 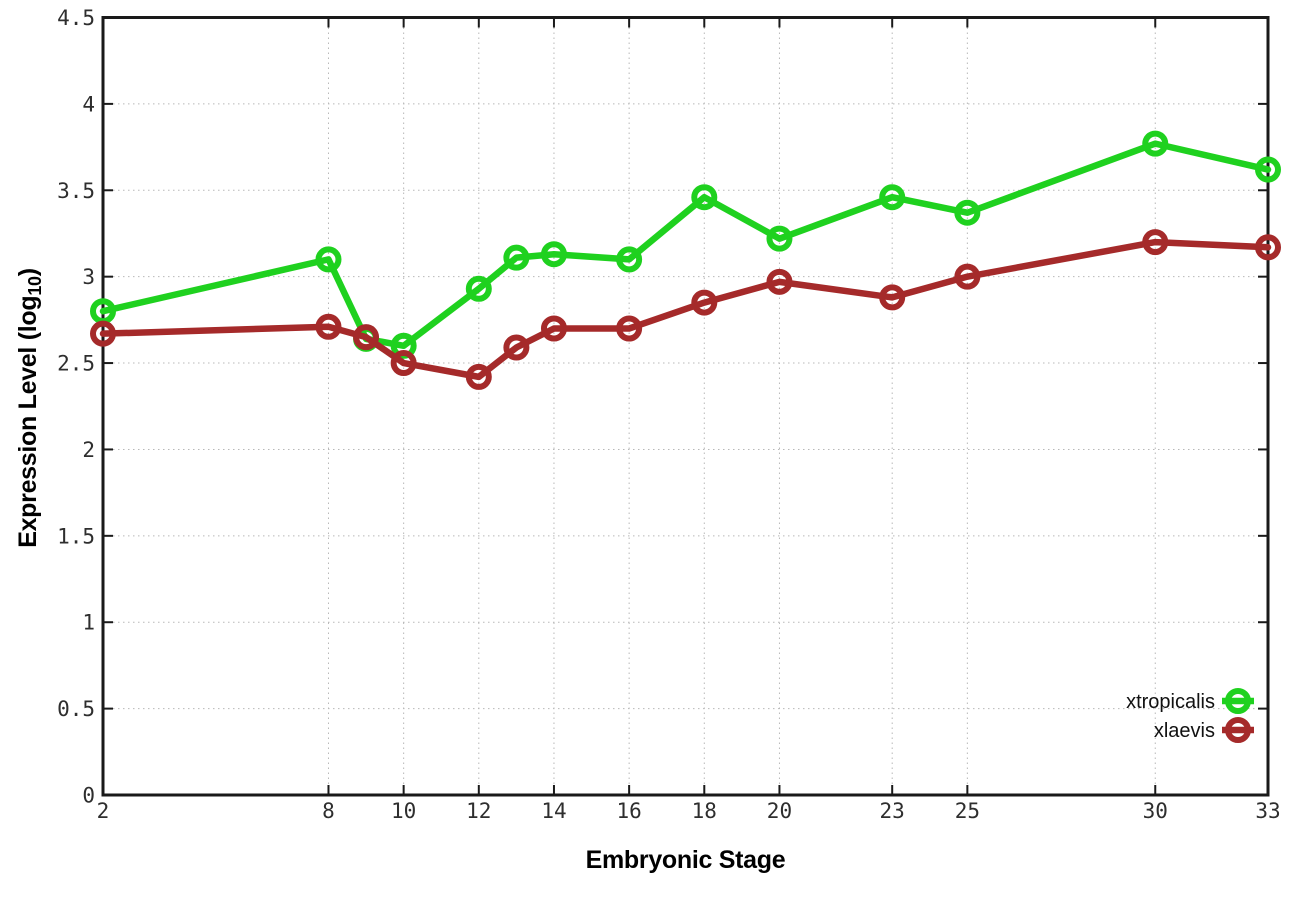 What do you see at coordinates (704, 811) in the screenshot?
I see `x-tick-label: 18` at bounding box center [704, 811].